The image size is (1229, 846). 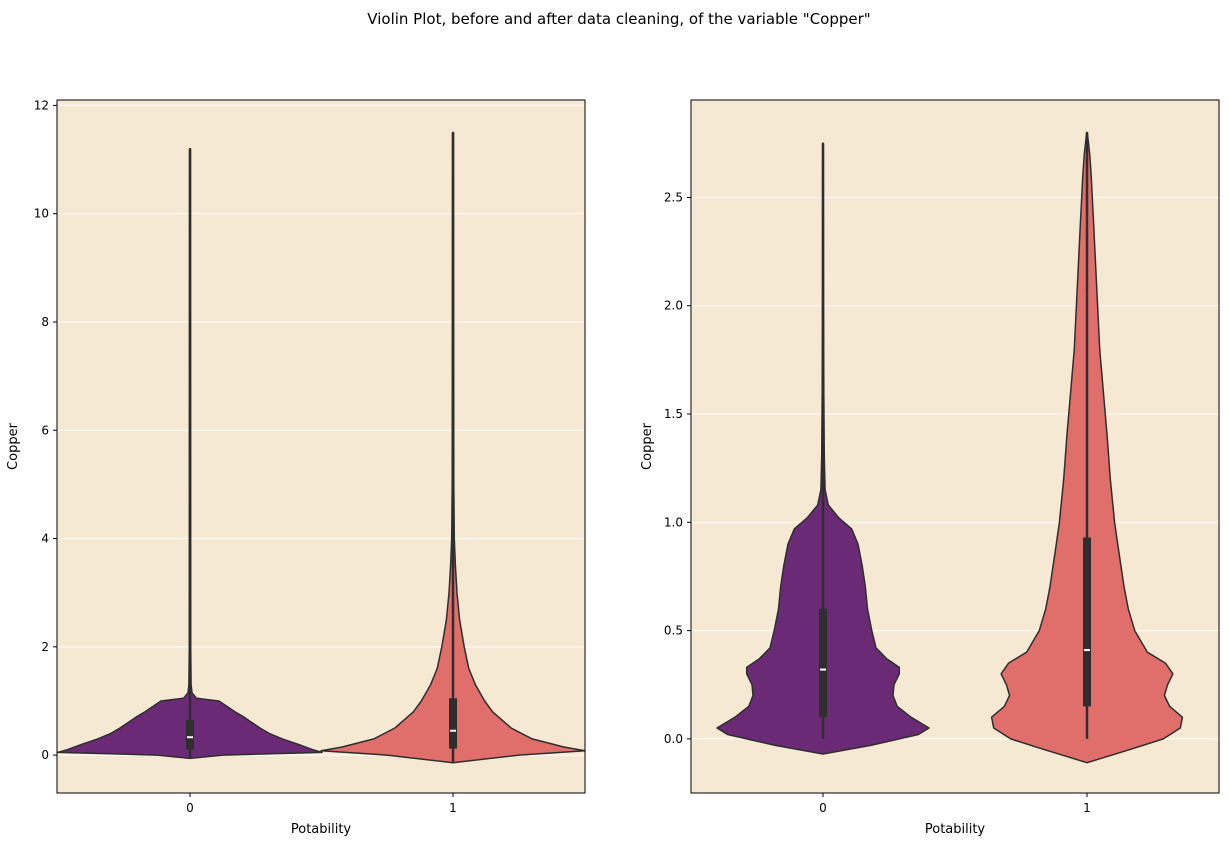 What do you see at coordinates (41, 105) in the screenshot?
I see `y-tick-label: 12` at bounding box center [41, 105].